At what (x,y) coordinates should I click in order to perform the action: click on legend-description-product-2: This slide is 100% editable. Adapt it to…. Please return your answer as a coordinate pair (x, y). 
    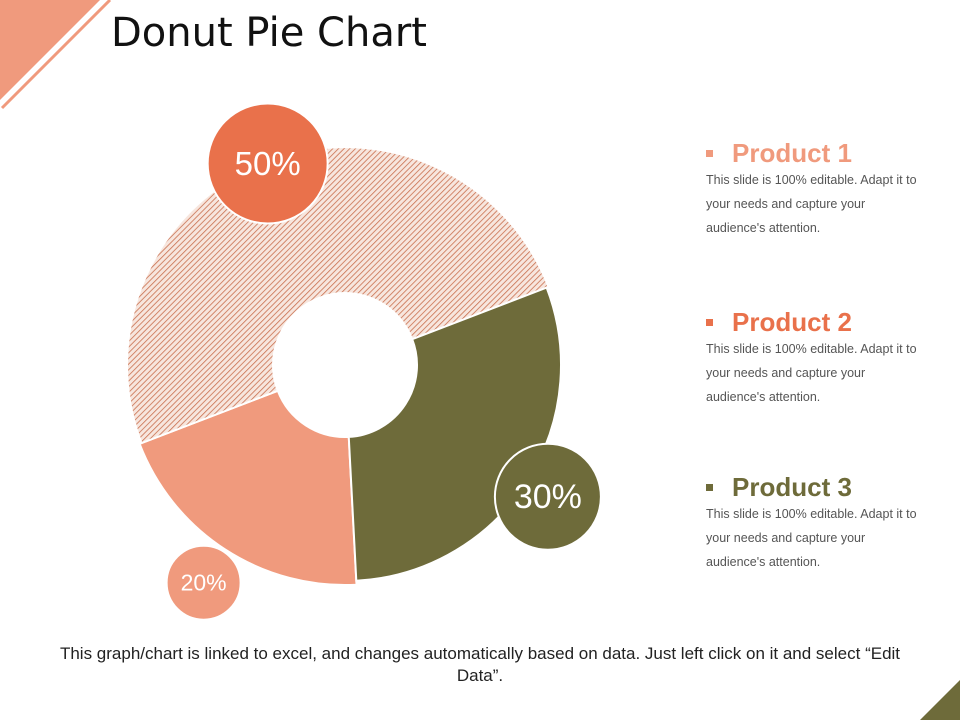
    Looking at the image, I should click on (811, 373).